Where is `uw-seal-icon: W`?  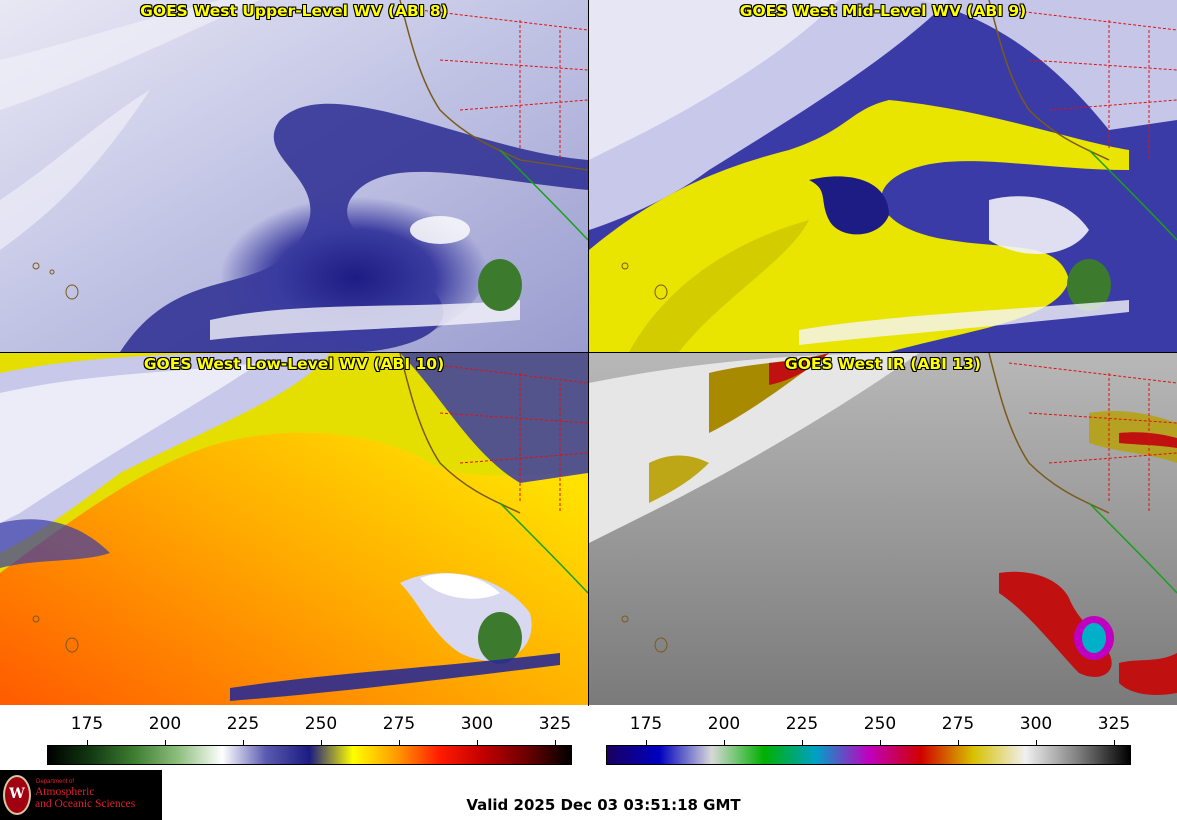 uw-seal-icon: W is located at coordinates (17, 795).